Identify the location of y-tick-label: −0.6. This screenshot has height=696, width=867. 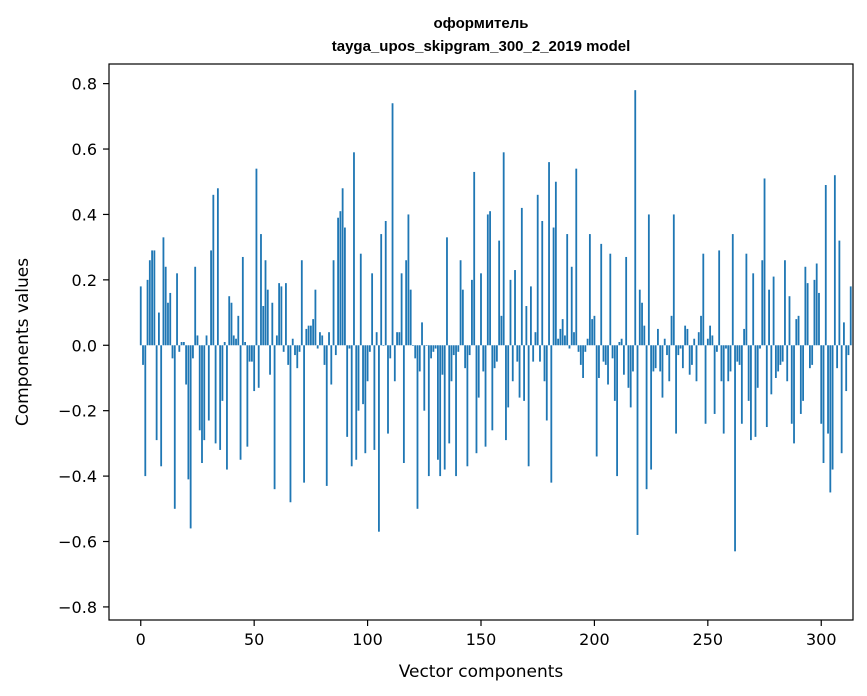
(77, 542).